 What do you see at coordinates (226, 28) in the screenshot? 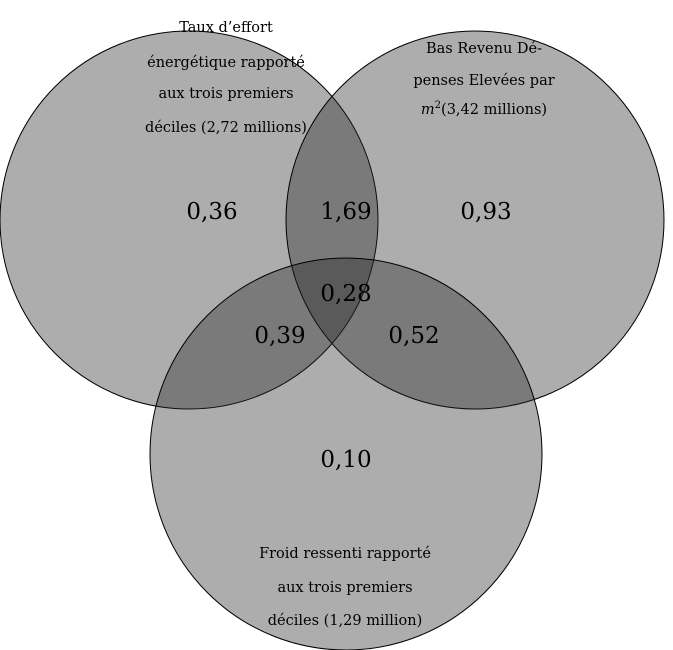
I see `label-taux-effort-line1: Taux d’effort` at bounding box center [226, 28].